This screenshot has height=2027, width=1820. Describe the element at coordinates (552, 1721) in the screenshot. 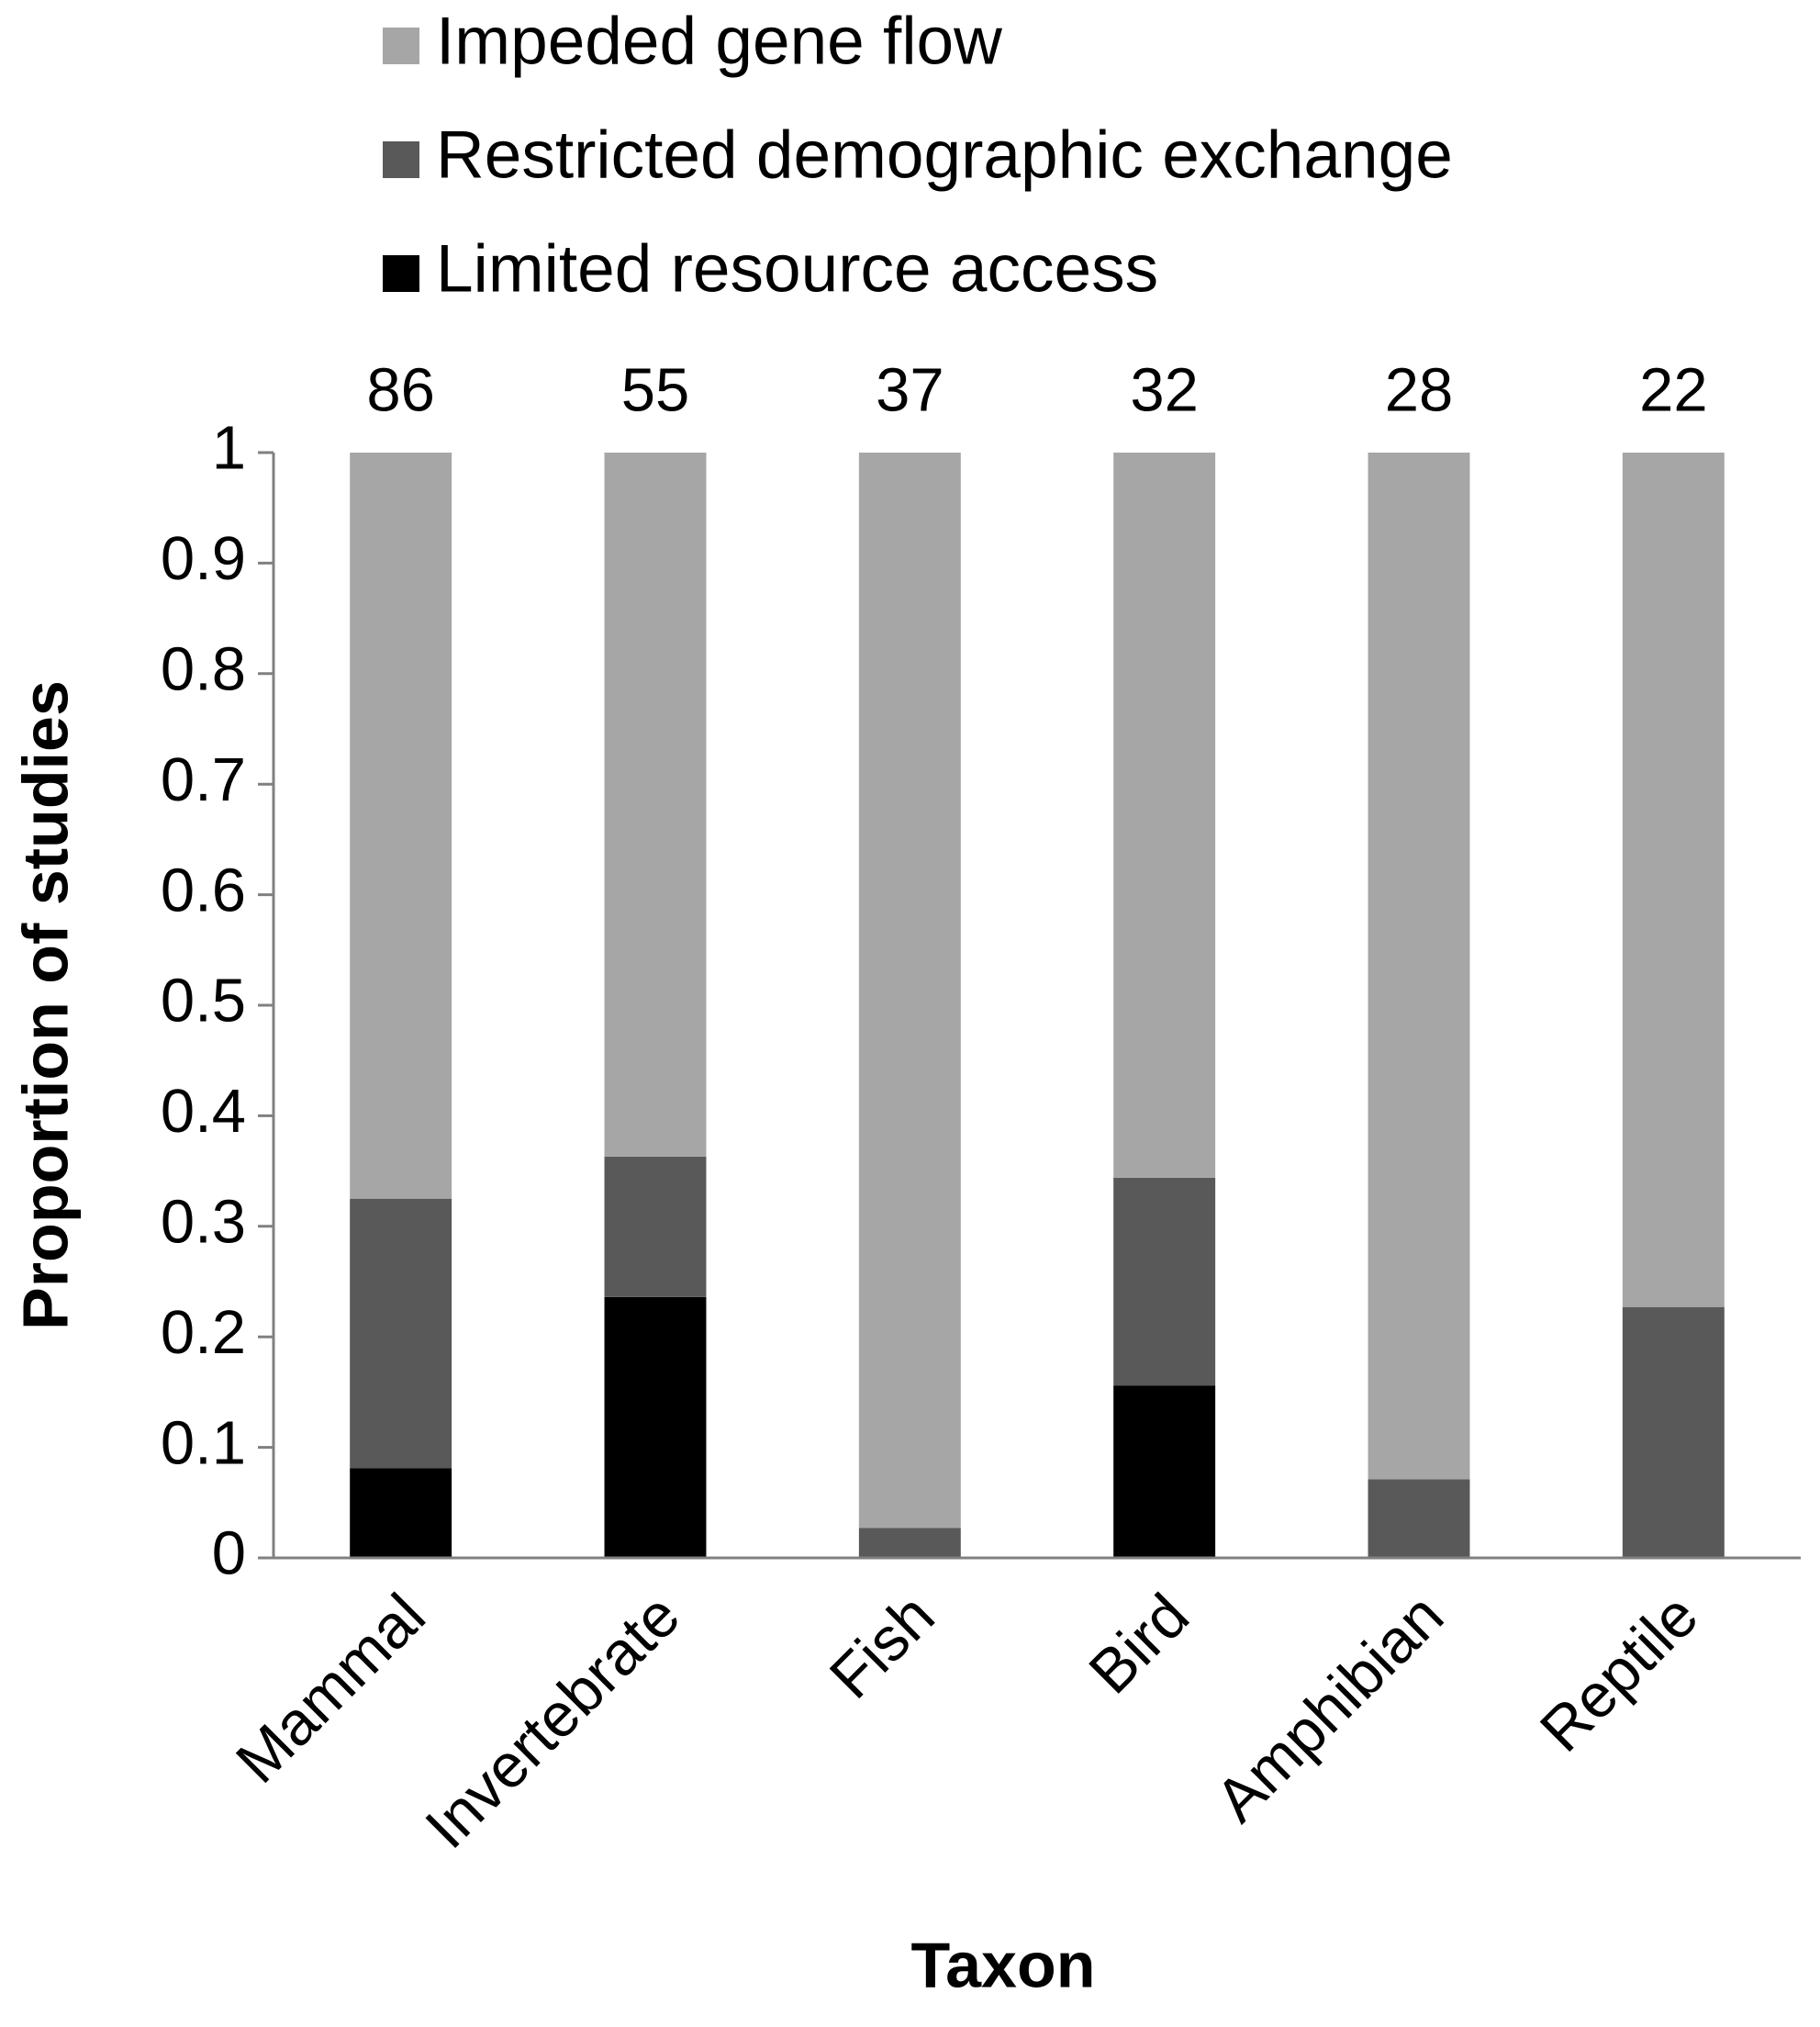

I see `x-tick-label: Invertebrate` at that location.